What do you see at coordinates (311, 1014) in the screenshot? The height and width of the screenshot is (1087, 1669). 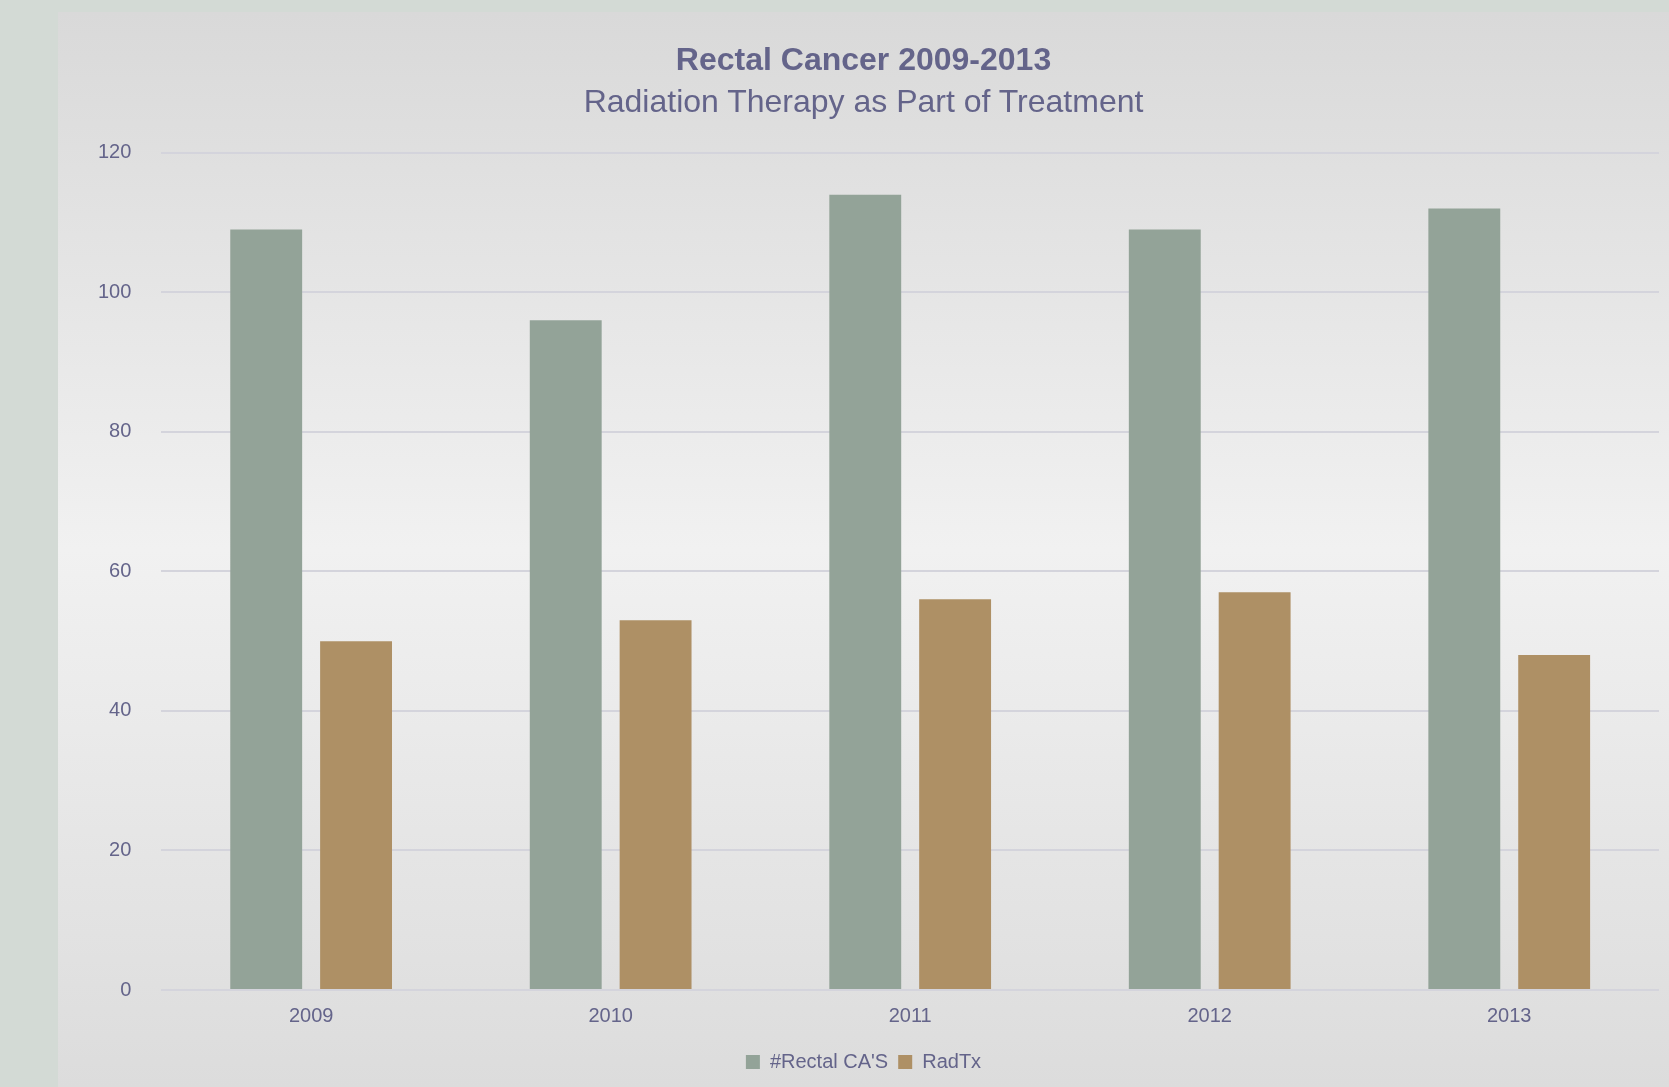 I see `x-tick-label: 2009` at bounding box center [311, 1014].